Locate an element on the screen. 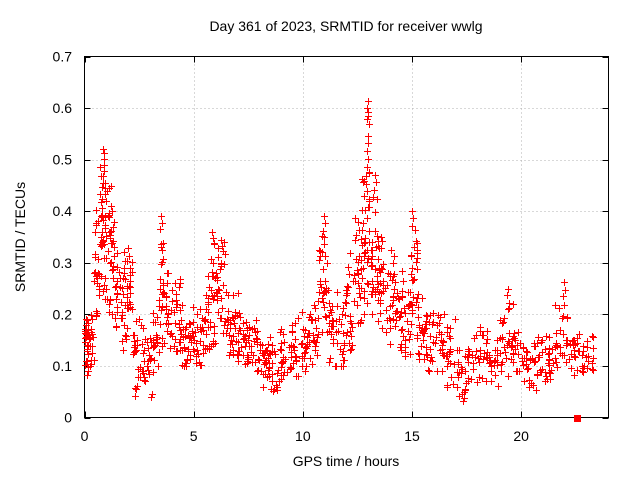  y-tick-label: 0.4 is located at coordinates (63, 211).